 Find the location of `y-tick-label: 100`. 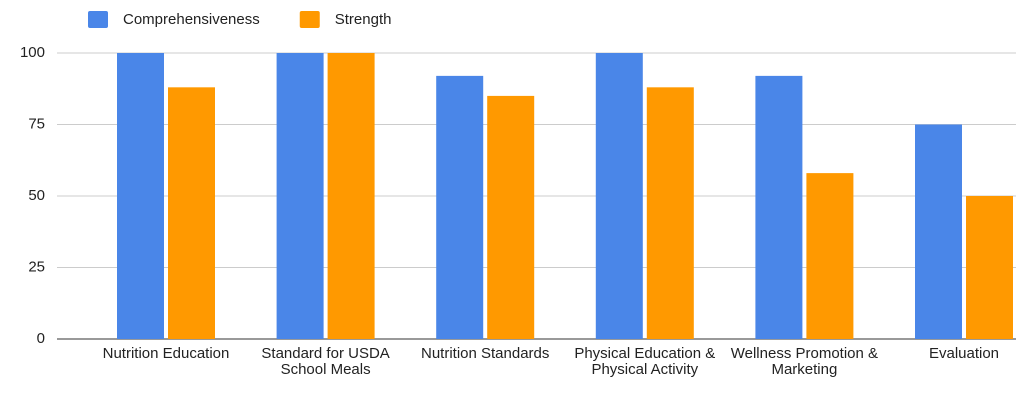

y-tick-label: 100 is located at coordinates (32, 52).